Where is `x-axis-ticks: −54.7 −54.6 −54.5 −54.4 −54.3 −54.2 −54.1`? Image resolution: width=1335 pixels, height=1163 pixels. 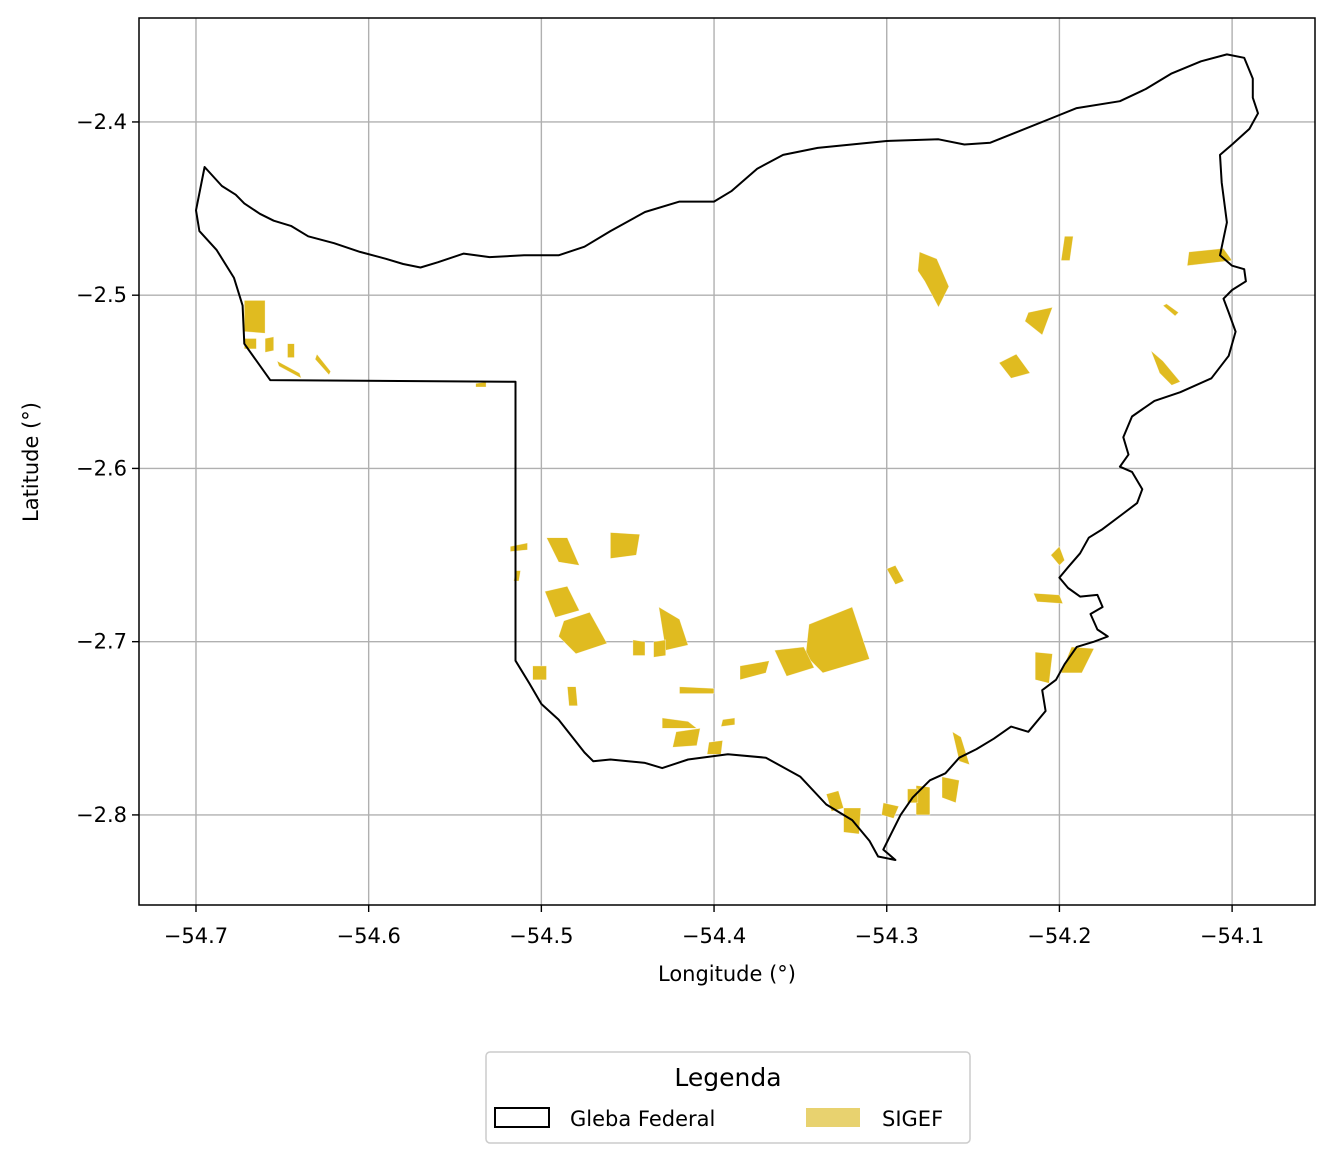 x-axis-ticks: −54.7 −54.6 −54.5 −54.4 −54.3 −54.2 −54.1 is located at coordinates (714, 926).